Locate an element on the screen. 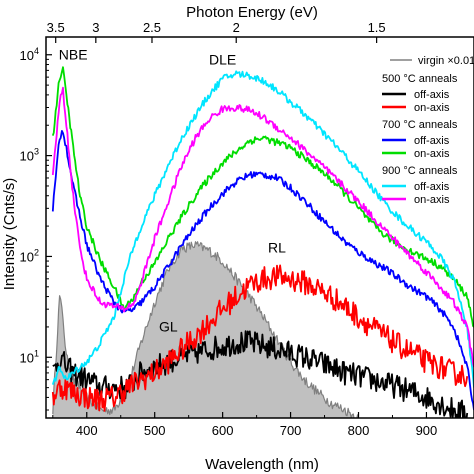  legend-group-title: 700 °C anneals is located at coordinates (420, 125).